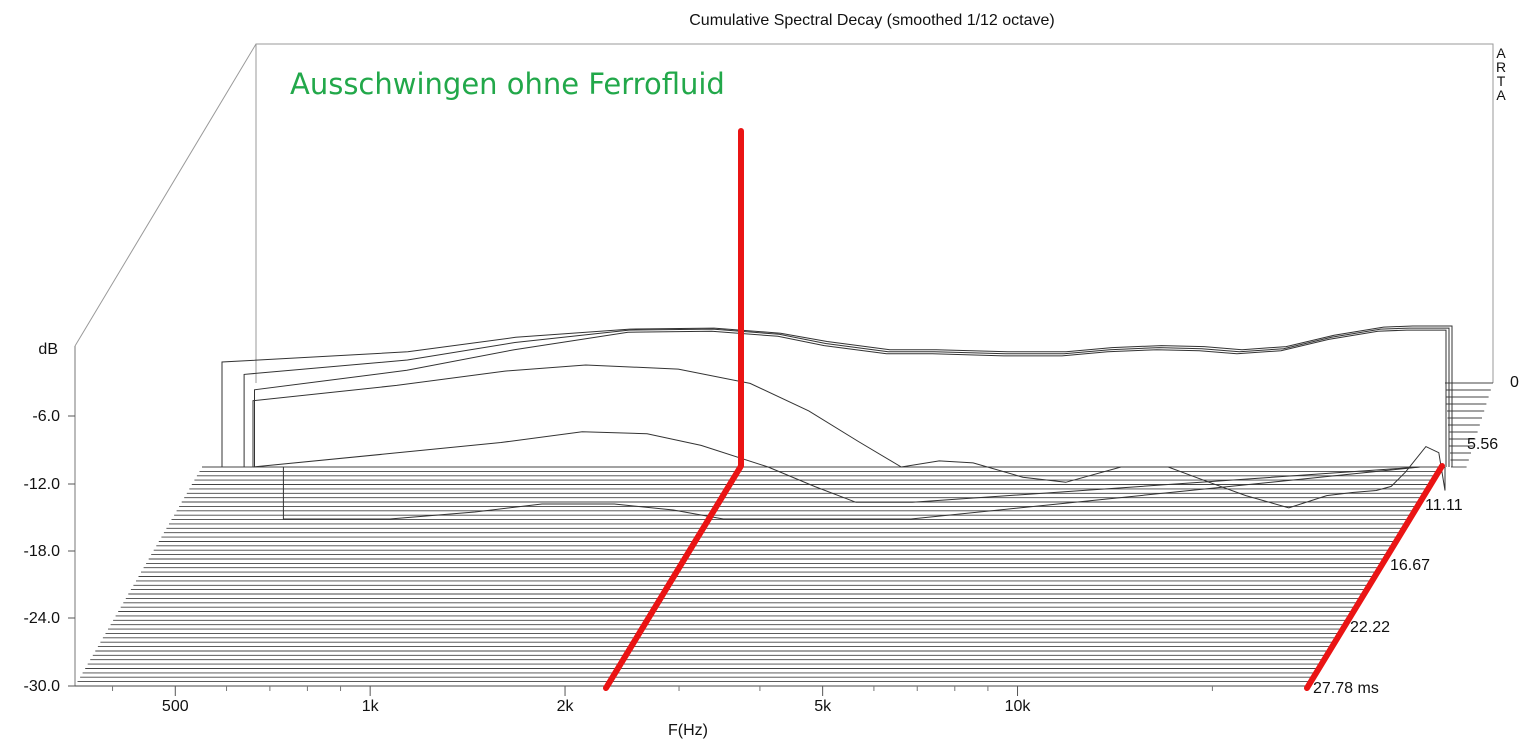 Image resolution: width=1531 pixels, height=742 pixels. Describe the element at coordinates (566, 706) in the screenshot. I see `x-tick-label: 2k` at that location.